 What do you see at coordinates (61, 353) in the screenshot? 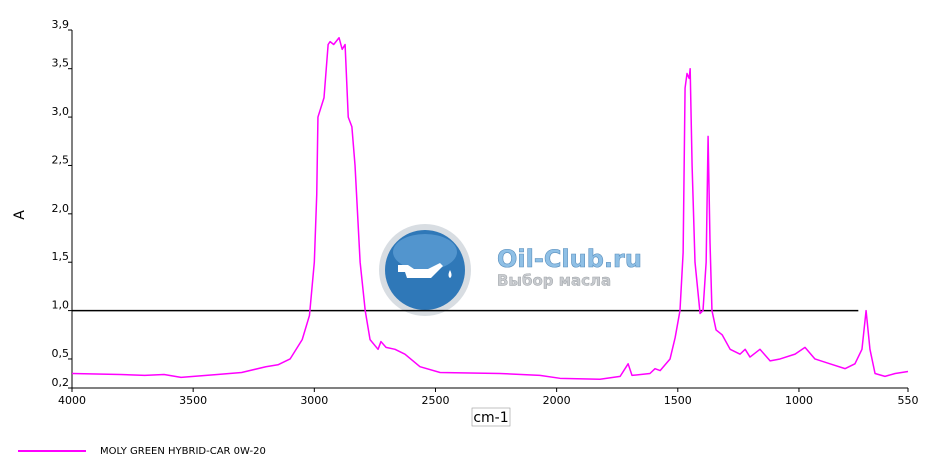
I see `y-tick-label: 0,5` at bounding box center [61, 353].